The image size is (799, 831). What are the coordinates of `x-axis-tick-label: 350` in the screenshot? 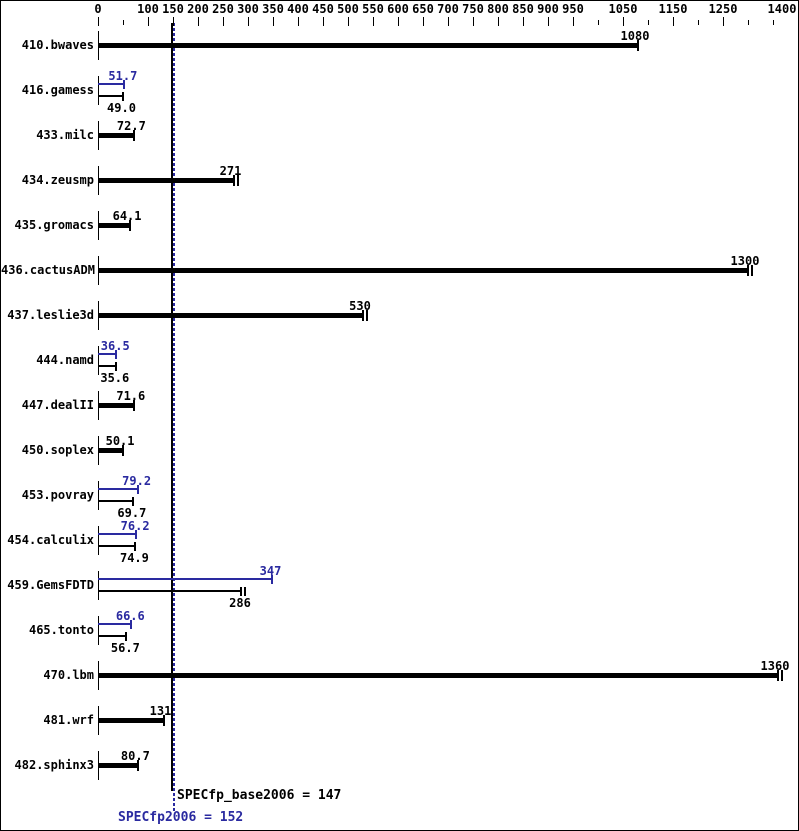 It's located at (273, 9).